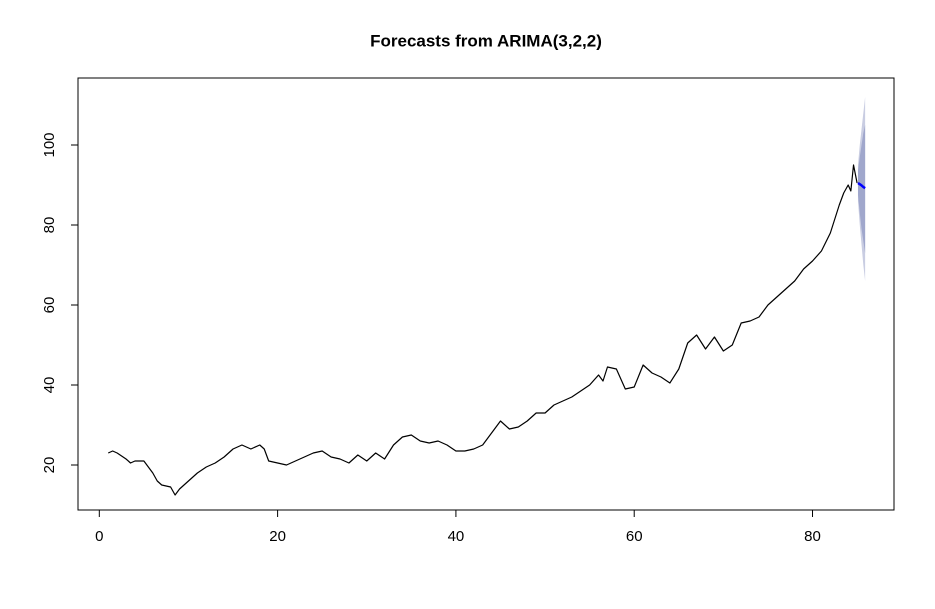 The height and width of the screenshot is (609, 935). I want to click on x-tick-label: 20, so click(277, 536).